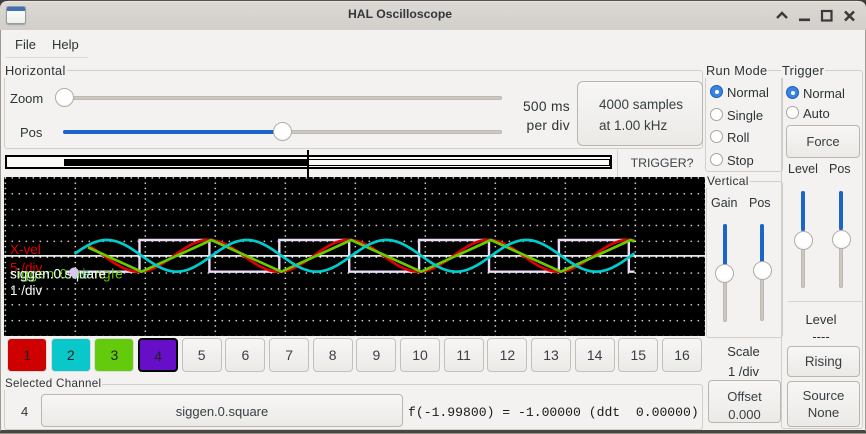  I want to click on svg-text: 1 /div, so click(26, 290).